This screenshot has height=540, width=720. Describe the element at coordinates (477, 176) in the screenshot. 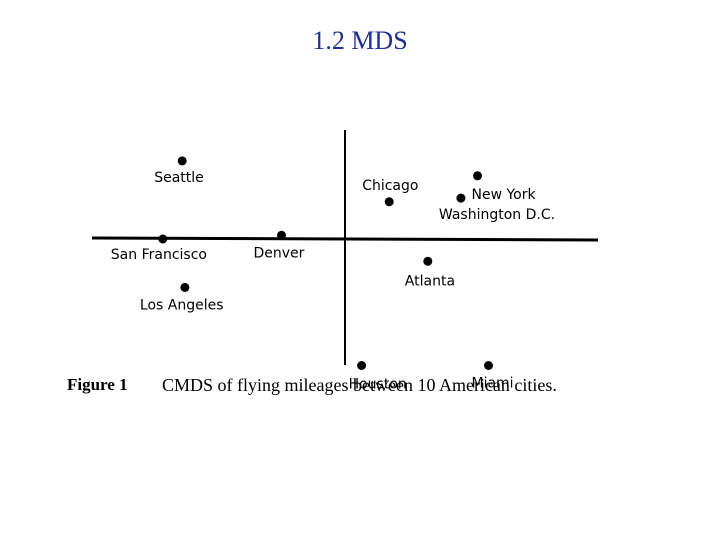

I see `point-new-york` at that location.